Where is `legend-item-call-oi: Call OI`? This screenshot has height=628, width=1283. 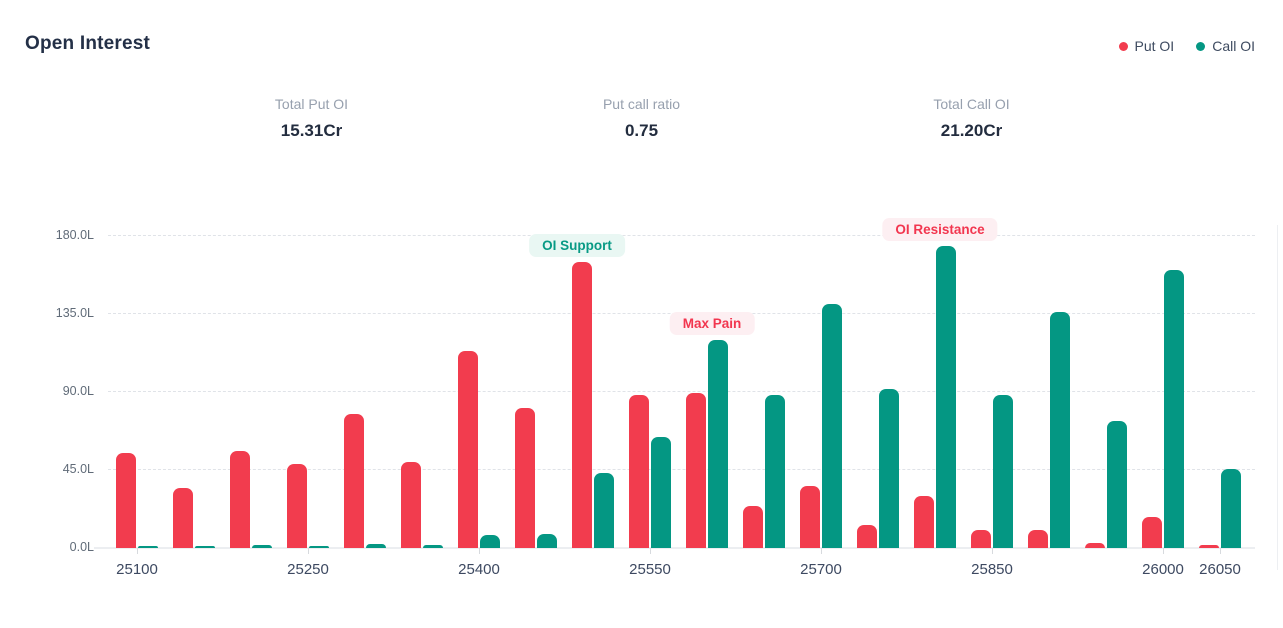
legend-item-call-oi: Call OI is located at coordinates (1225, 46).